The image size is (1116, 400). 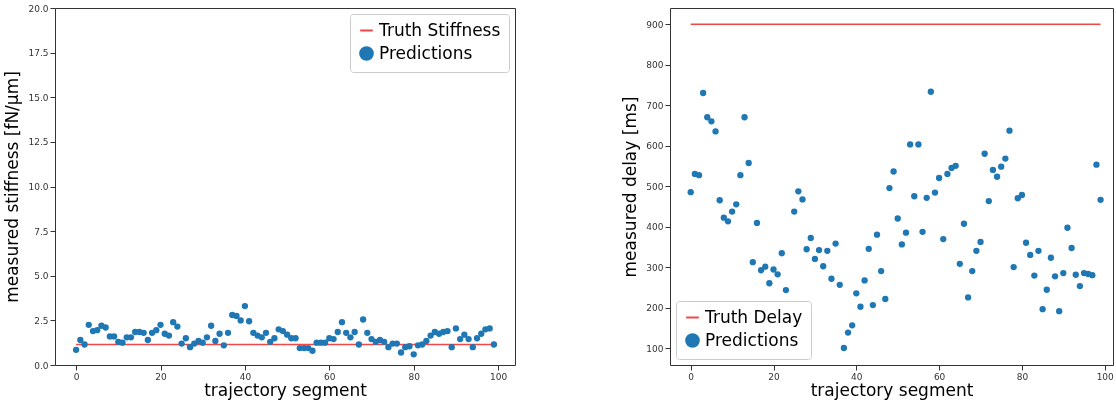 What do you see at coordinates (655, 227) in the screenshot?
I see `y-tick-label: 400` at bounding box center [655, 227].